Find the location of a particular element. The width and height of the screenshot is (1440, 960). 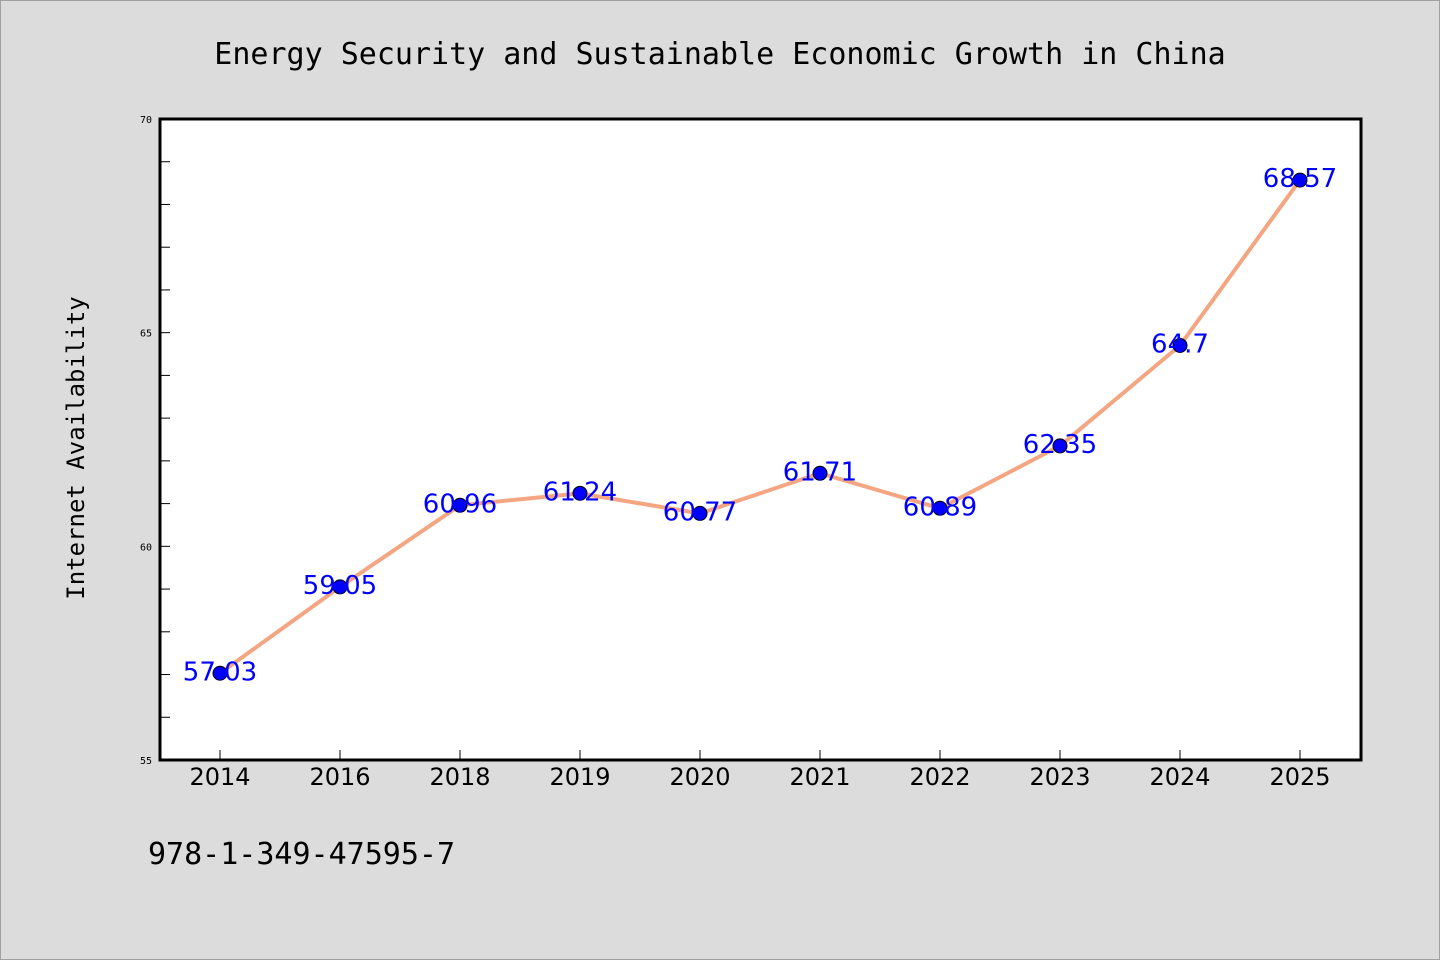

data-label: 59.05 is located at coordinates (340, 586).